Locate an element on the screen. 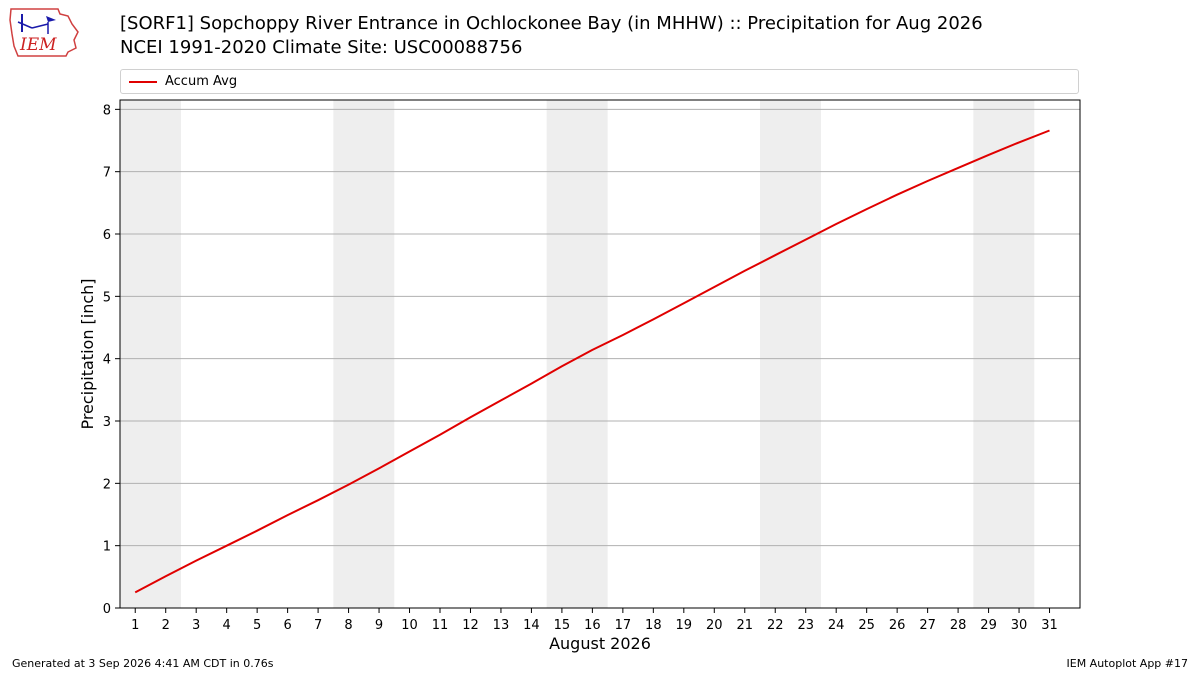 The height and width of the screenshot is (675, 1200). iem-logo: IEM is located at coordinates (44, 32).